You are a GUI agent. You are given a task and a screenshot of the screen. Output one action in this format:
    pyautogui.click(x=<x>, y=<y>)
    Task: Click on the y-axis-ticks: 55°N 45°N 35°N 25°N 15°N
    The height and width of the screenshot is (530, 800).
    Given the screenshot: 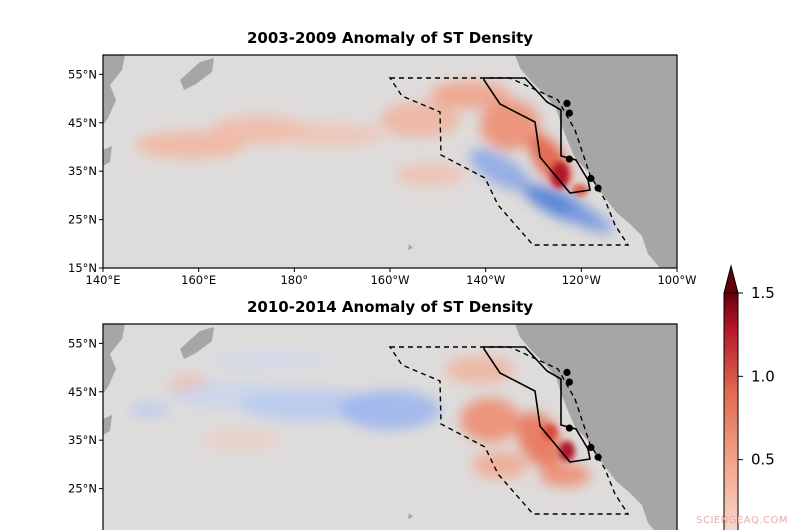 What is the action you would take?
    pyautogui.click(x=85, y=171)
    